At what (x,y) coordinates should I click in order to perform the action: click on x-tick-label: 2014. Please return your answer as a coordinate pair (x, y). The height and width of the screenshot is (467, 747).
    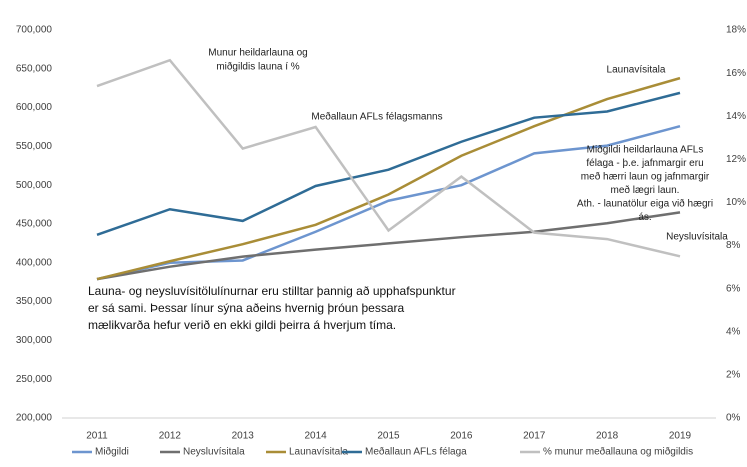
    Looking at the image, I should click on (316, 436).